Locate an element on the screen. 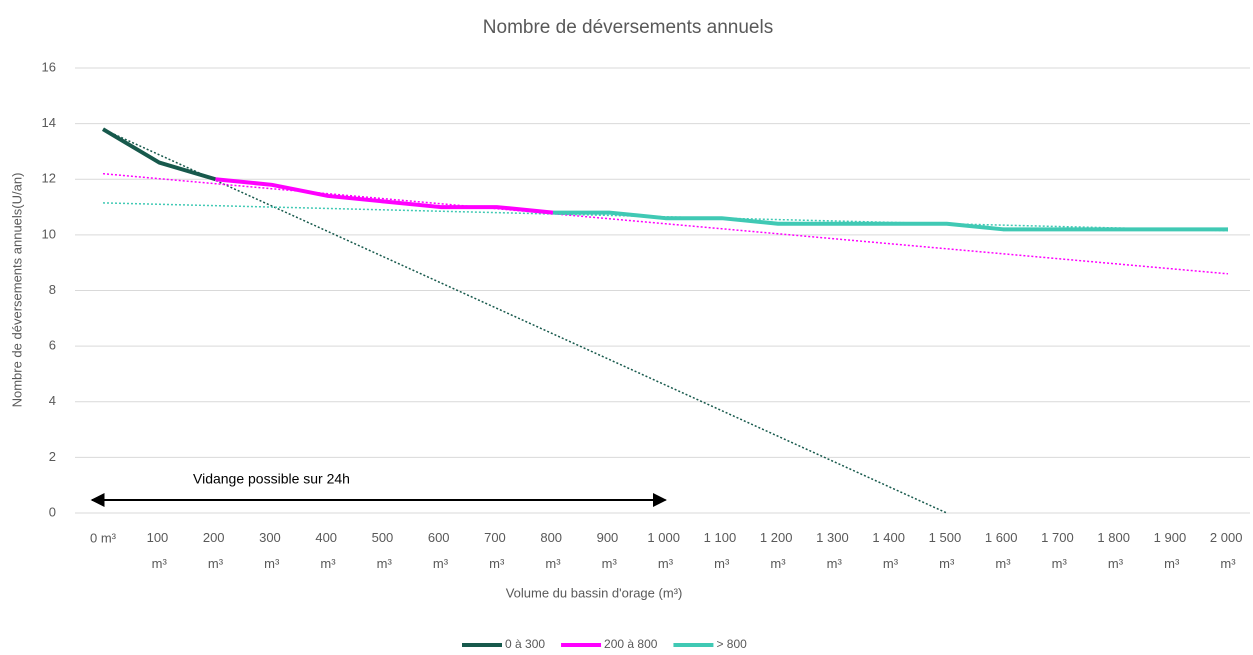 The width and height of the screenshot is (1253, 655). x-tick-label: 300 m³ is located at coordinates (271, 550).